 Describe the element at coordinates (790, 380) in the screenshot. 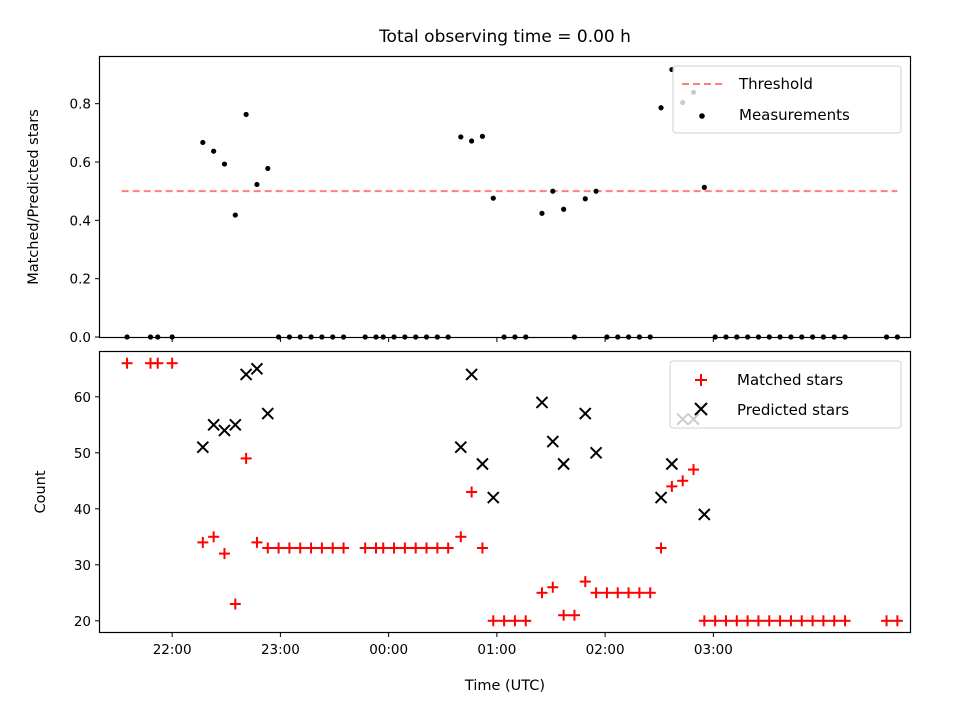

I see `matched-stars-legend-label: Matched stars` at that location.